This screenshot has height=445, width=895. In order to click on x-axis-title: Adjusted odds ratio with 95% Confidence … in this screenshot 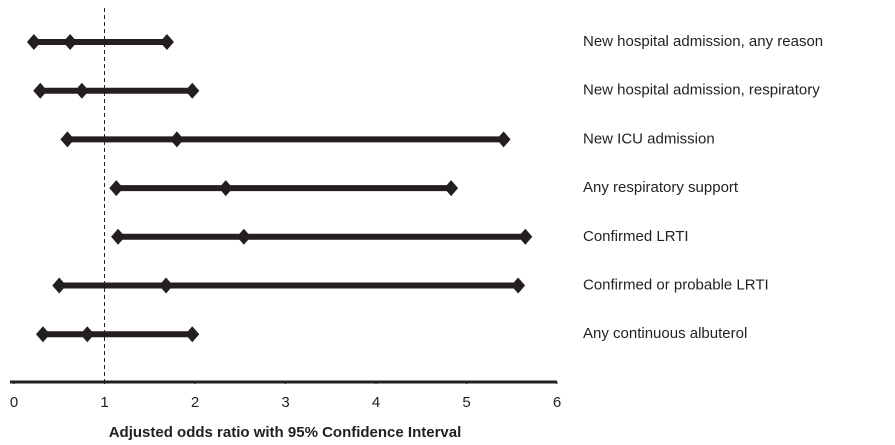, I will do `click(285, 432)`.